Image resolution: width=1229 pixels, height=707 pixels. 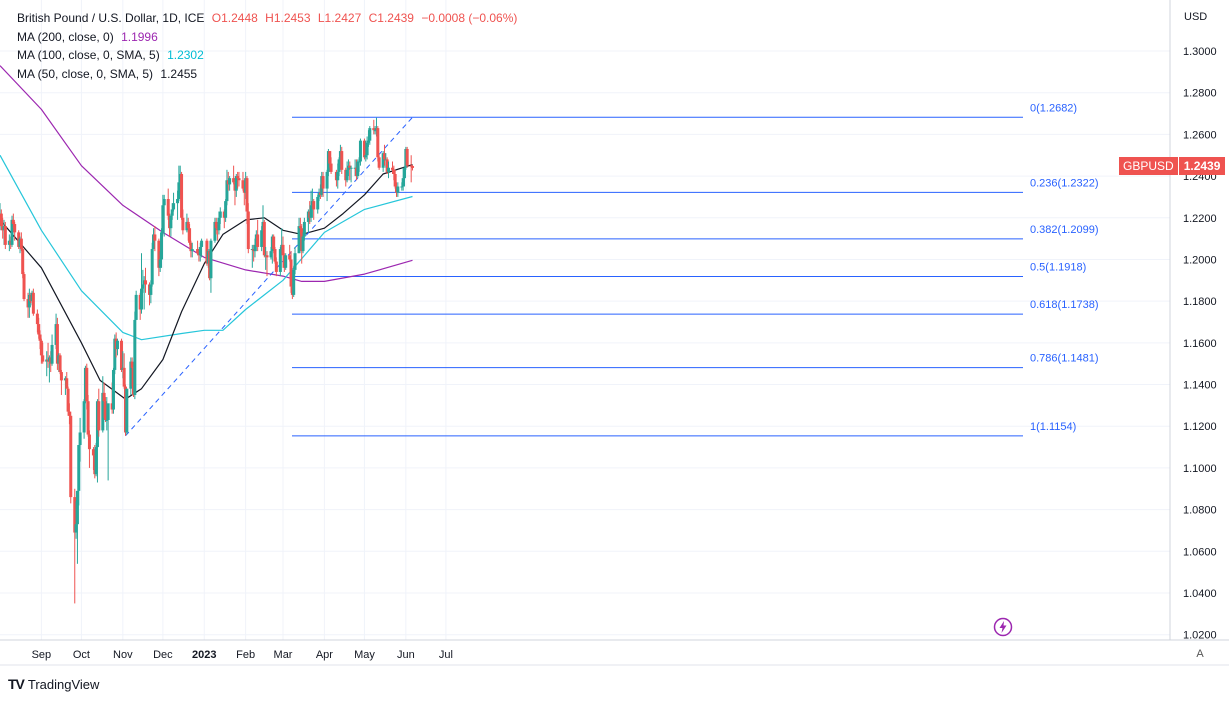 What do you see at coordinates (446, 655) in the screenshot?
I see `x-tick-label: Jul` at bounding box center [446, 655].